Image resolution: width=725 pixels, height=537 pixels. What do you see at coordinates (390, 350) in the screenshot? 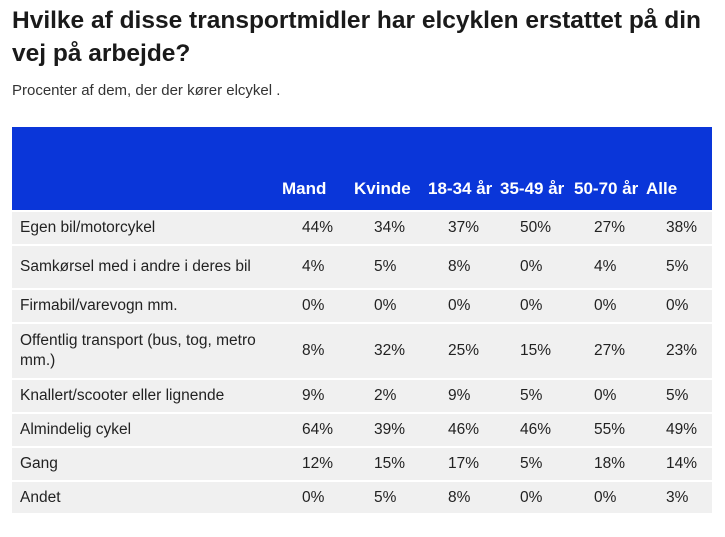
I see `table-cell: 32%` at bounding box center [390, 350].